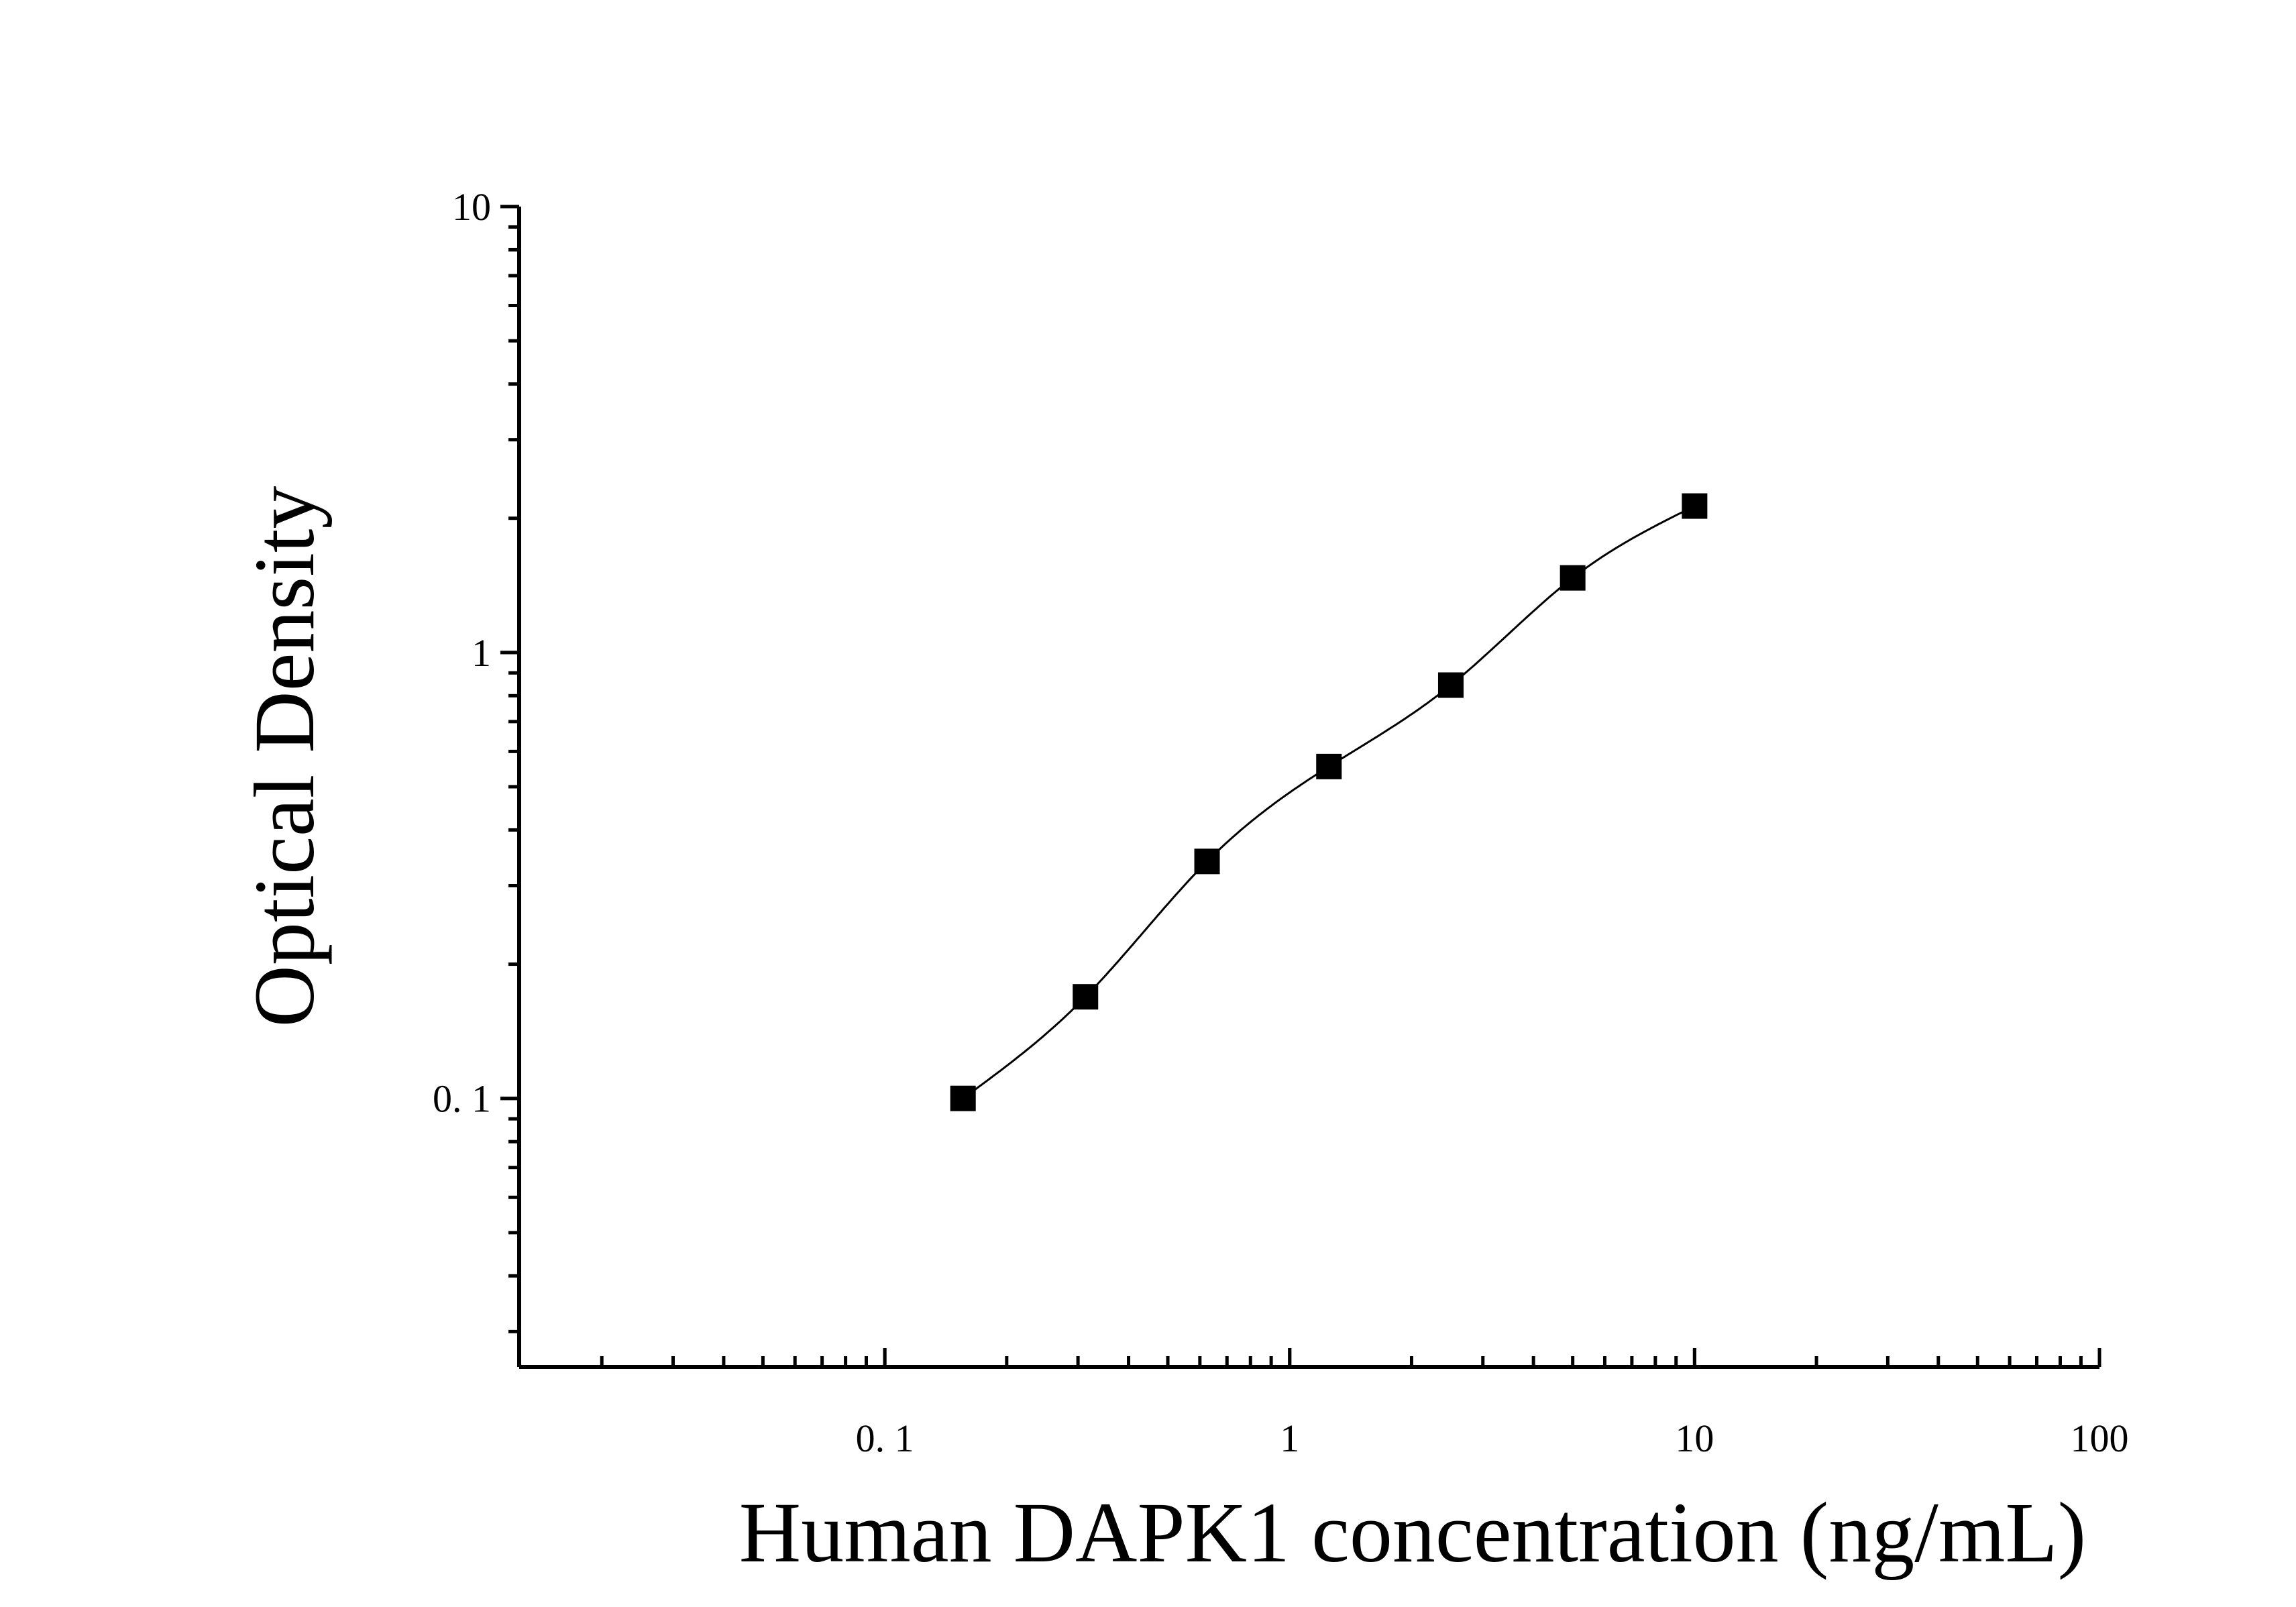 Image resolution: width=2296 pixels, height=1607 pixels. Describe the element at coordinates (1694, 1438) in the screenshot. I see `x-tick-label: 10` at that location.